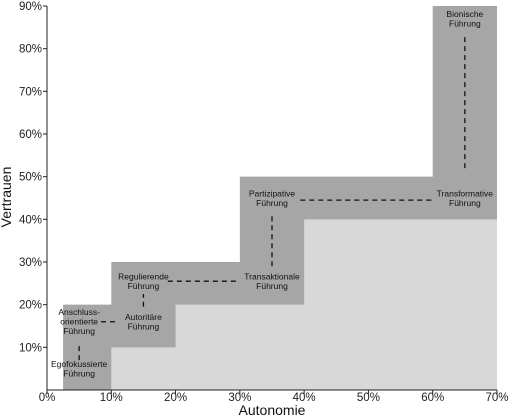 The image size is (512, 420). Describe the element at coordinates (30, 50) in the screenshot. I see `y-tick-label: 80%` at that location.